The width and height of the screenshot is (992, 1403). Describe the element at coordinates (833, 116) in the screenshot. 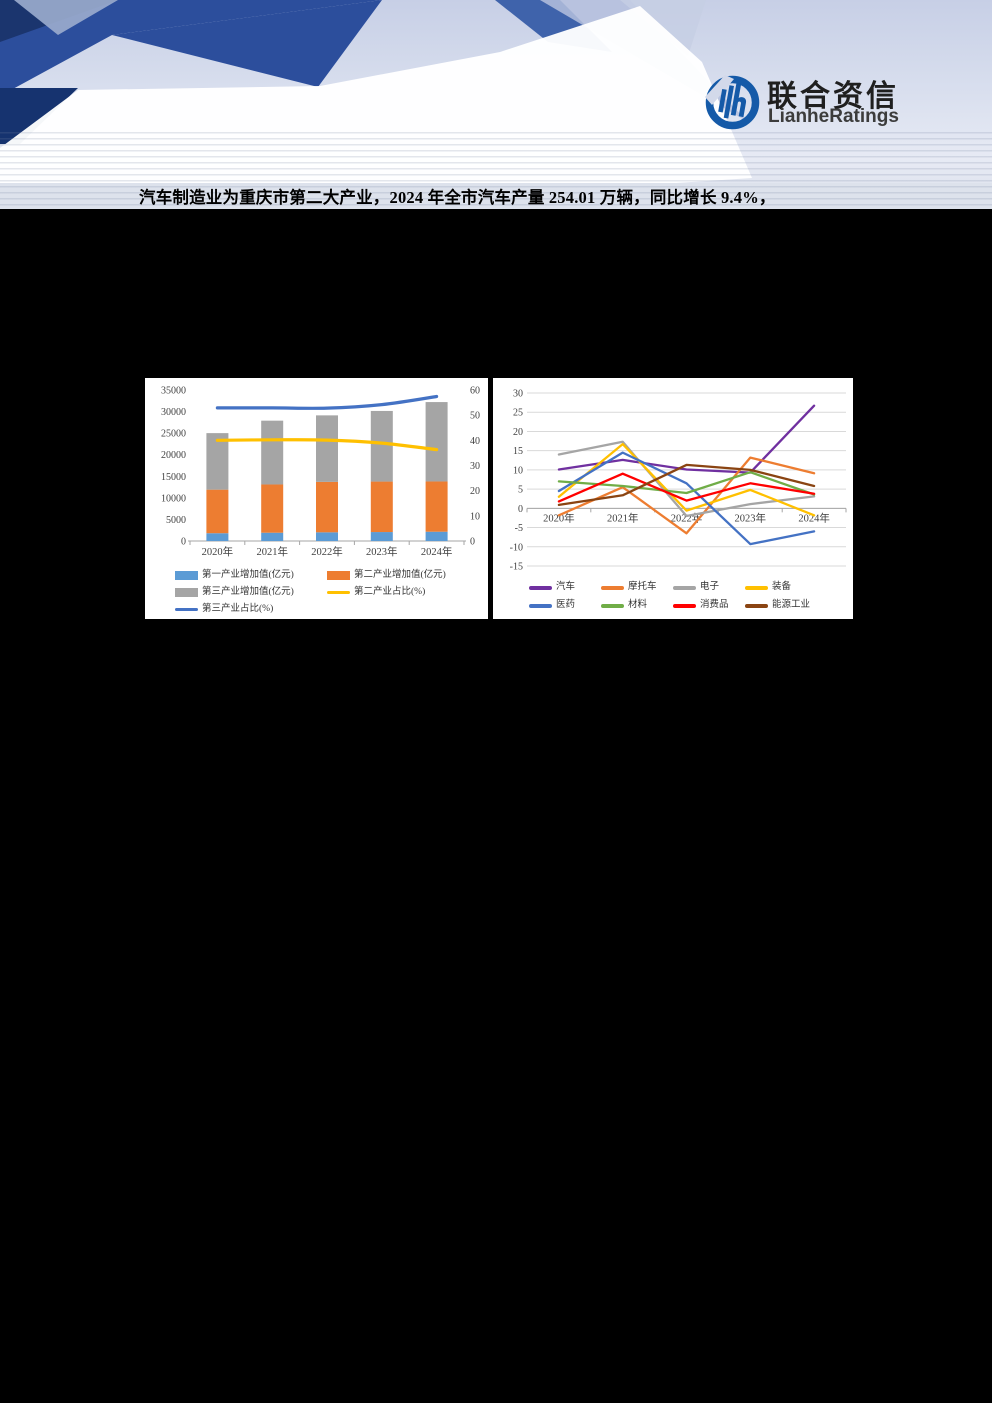

I see `brand-name-english: LianheRatings` at that location.